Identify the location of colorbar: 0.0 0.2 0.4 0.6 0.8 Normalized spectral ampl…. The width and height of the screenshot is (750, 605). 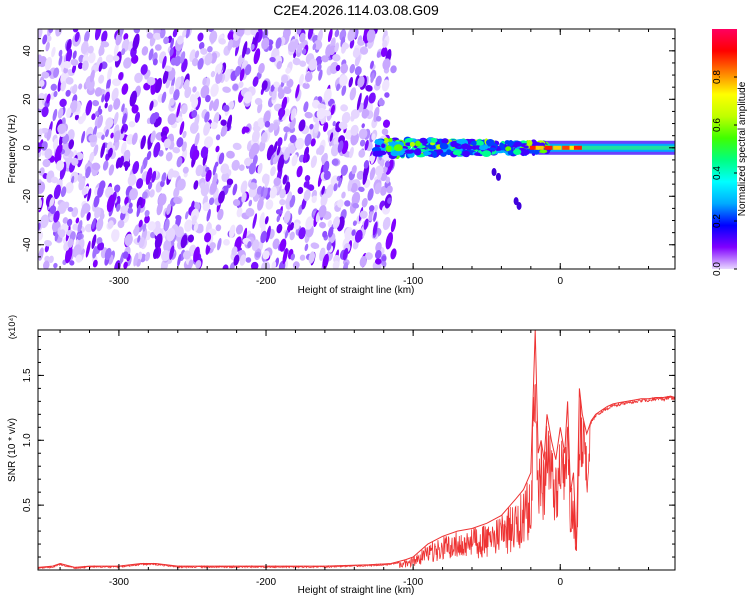
(730, 152).